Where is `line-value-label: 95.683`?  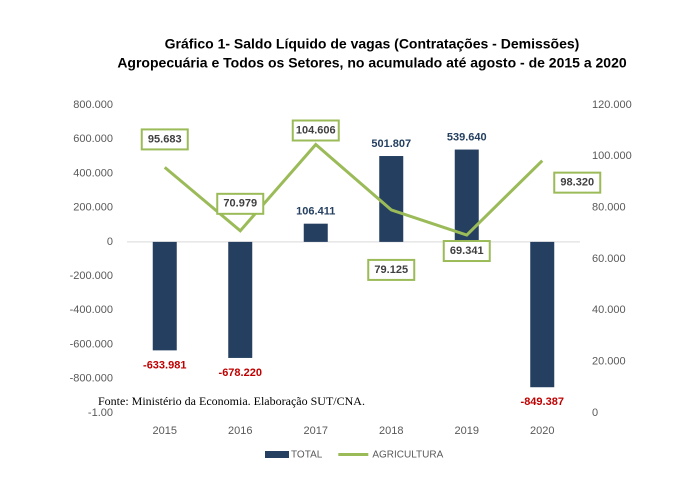
line-value-label: 95.683 is located at coordinates (165, 139).